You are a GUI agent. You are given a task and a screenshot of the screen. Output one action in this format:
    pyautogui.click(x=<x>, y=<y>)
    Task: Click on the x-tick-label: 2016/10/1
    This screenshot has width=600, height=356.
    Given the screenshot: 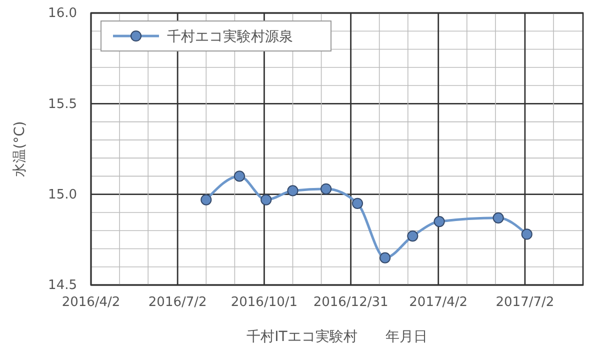 What is the action you would take?
    pyautogui.click(x=264, y=302)
    